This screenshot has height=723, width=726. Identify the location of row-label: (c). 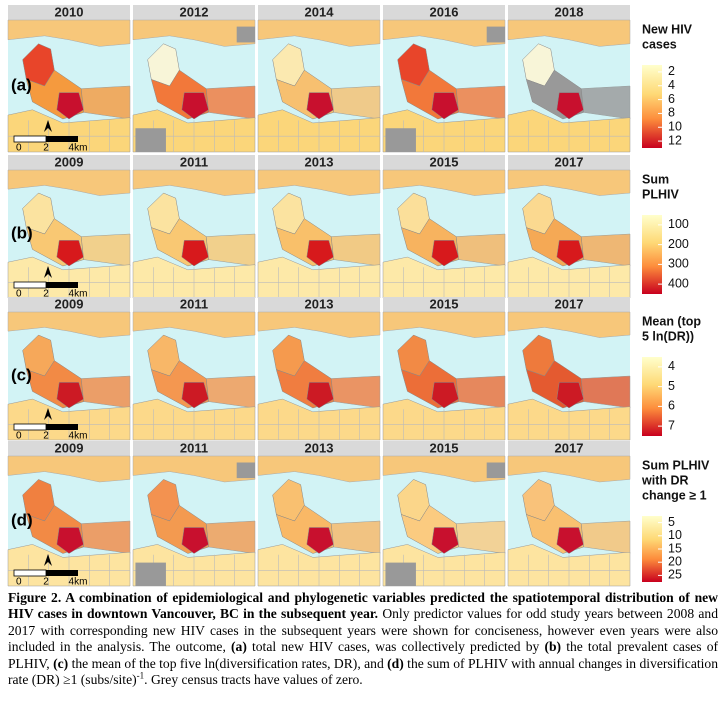
(21, 374).